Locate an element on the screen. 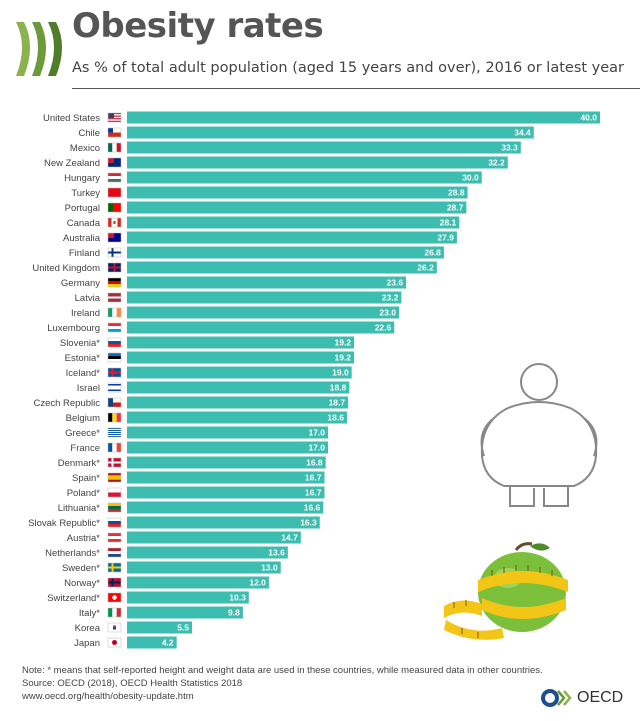 This screenshot has height=721, width=640. flag-ie-icon is located at coordinates (114, 312).